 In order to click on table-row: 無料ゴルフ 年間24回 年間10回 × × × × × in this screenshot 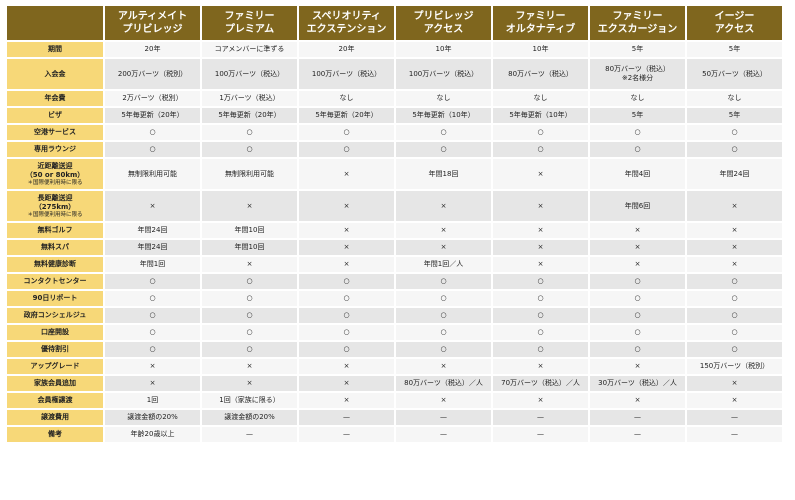, I will do `click(394, 230)`.